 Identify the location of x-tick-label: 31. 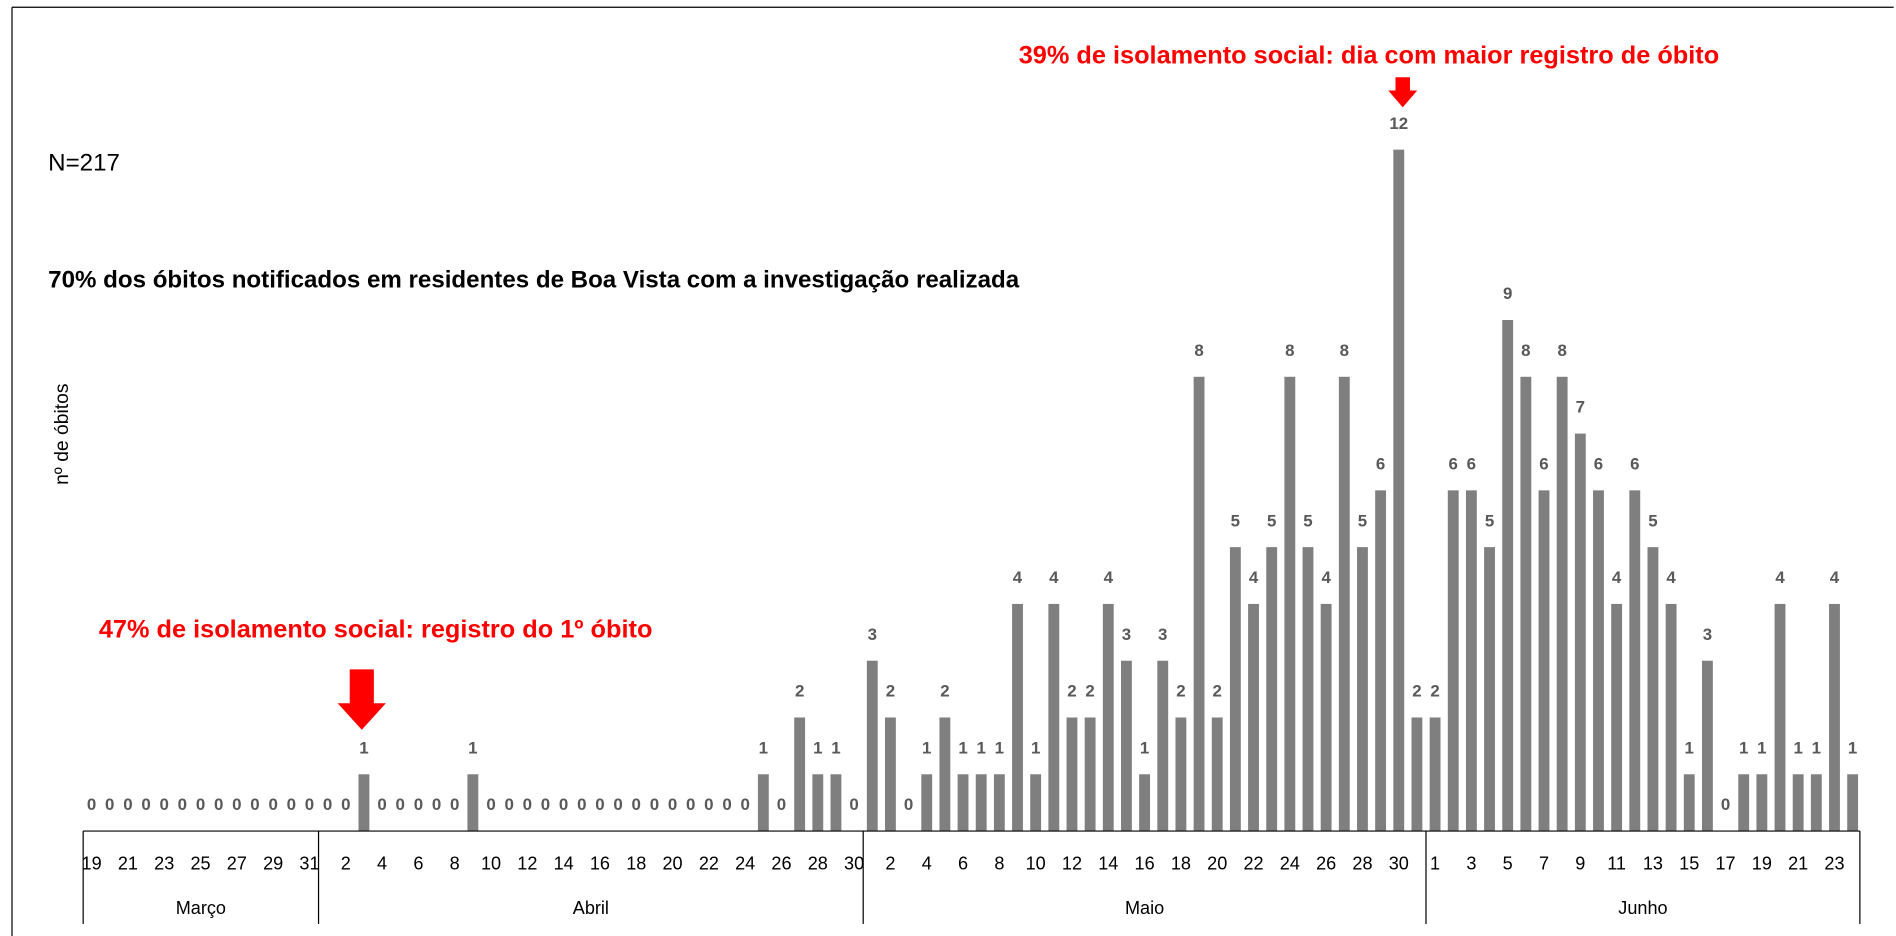
(309, 864).